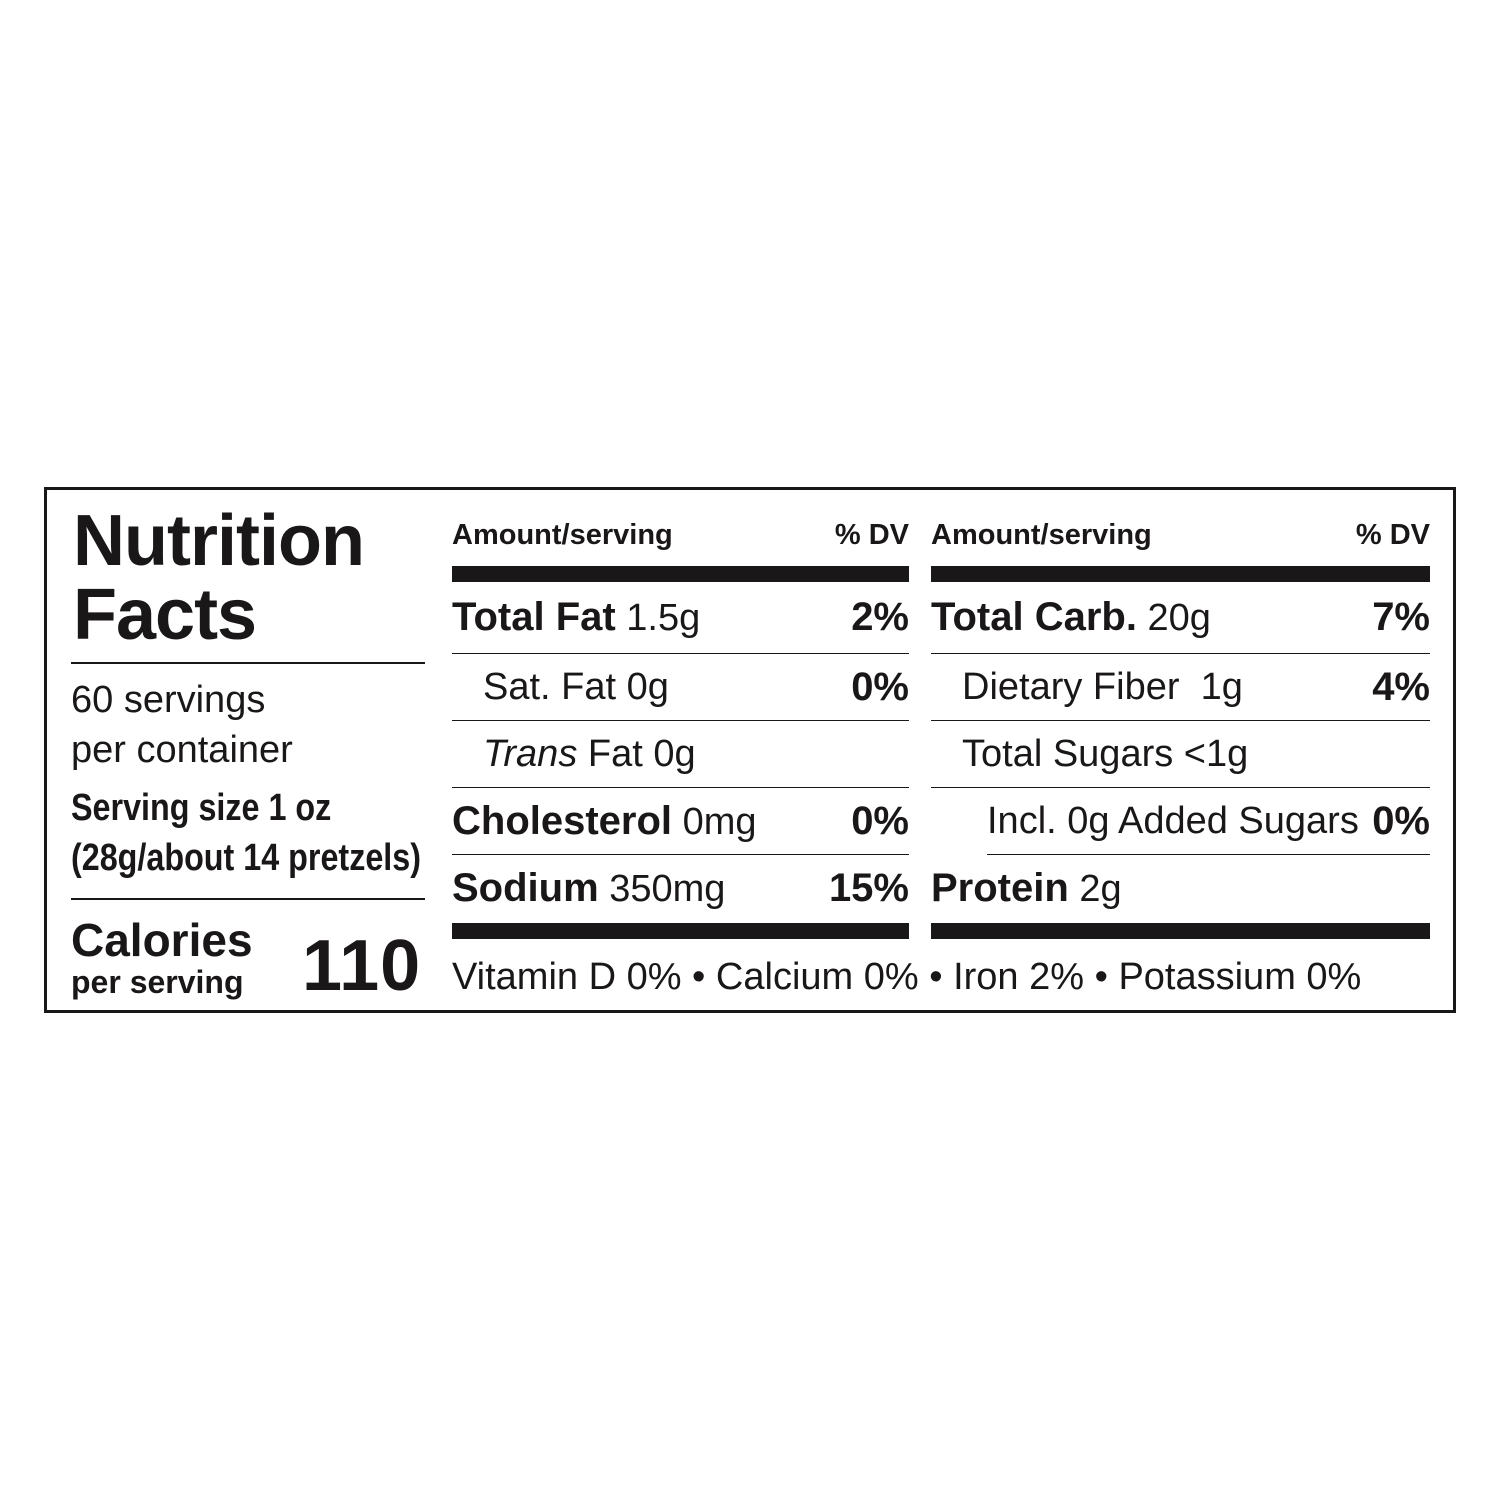 This screenshot has width=1500, height=1500. I want to click on nutrient-row-trans-fat: Trans Fat 0g, so click(680, 754).